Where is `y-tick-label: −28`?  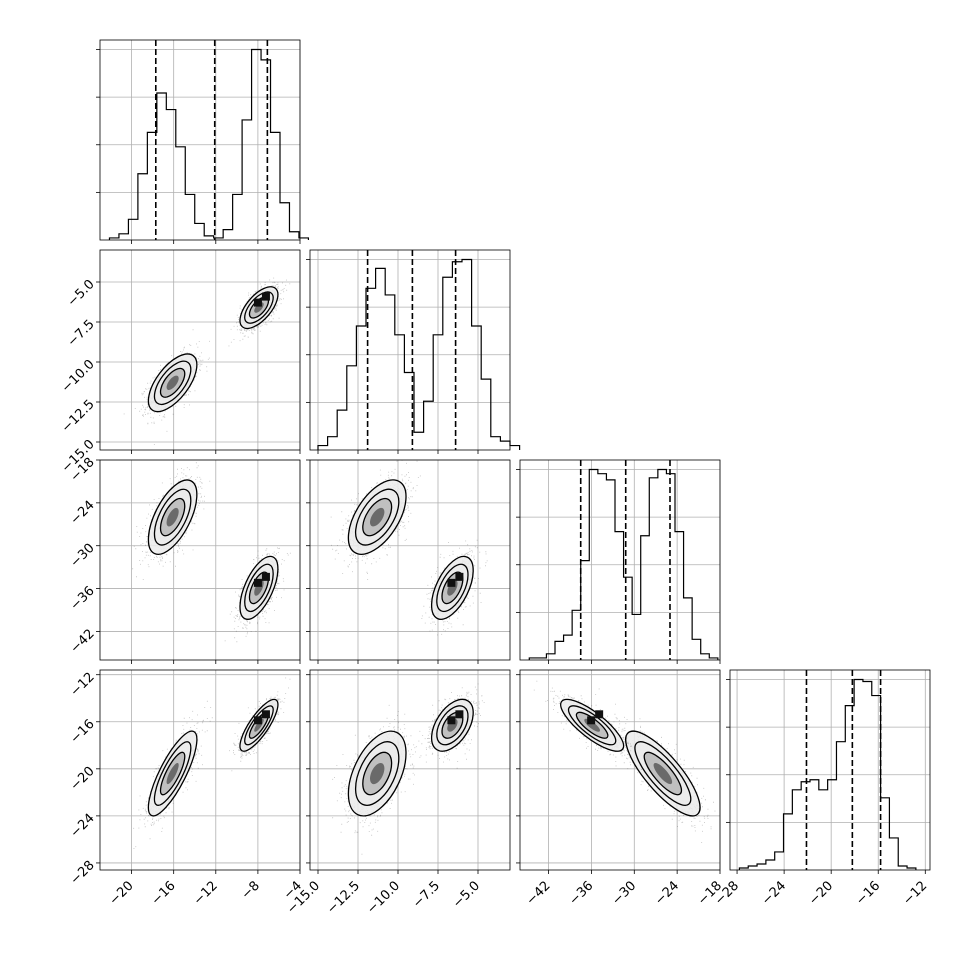
y-tick-label: −28 is located at coordinates (83, 873).